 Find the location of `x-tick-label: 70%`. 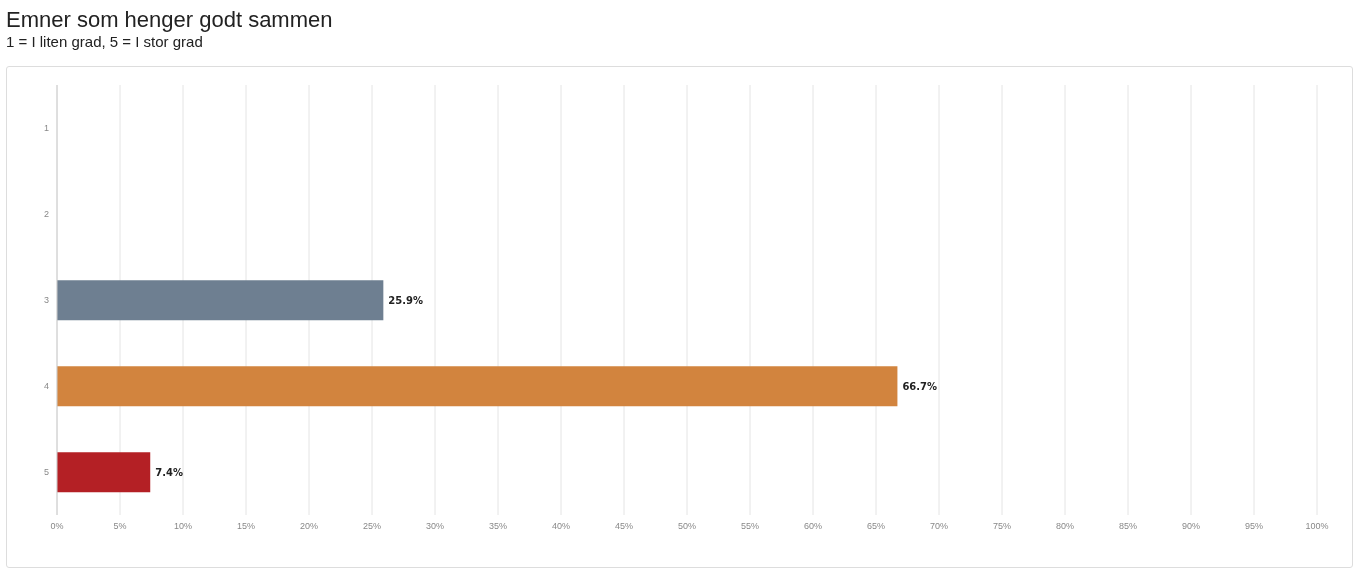

x-tick-label: 70% is located at coordinates (939, 526).